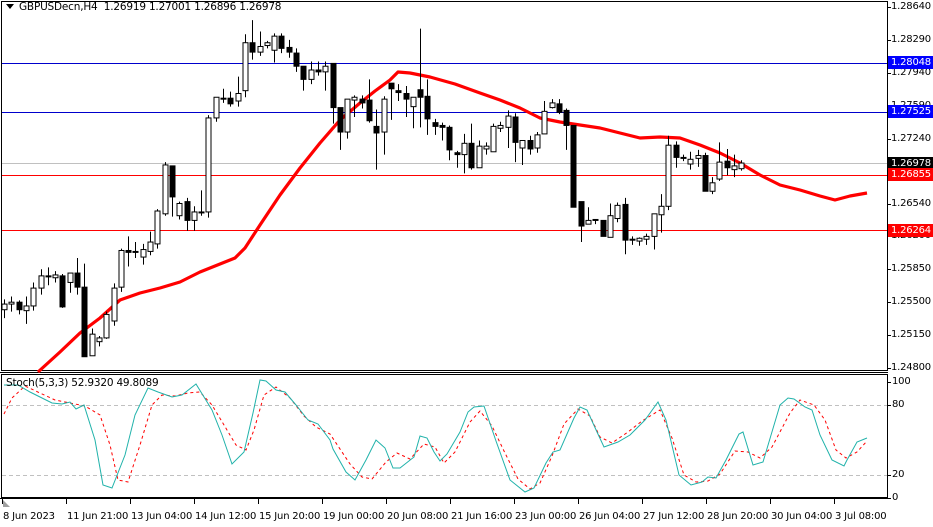 This screenshot has height=527, width=933. What do you see at coordinates (290, 516) in the screenshot?
I see `time-tick-label: 15 Jun 20:00` at bounding box center [290, 516].